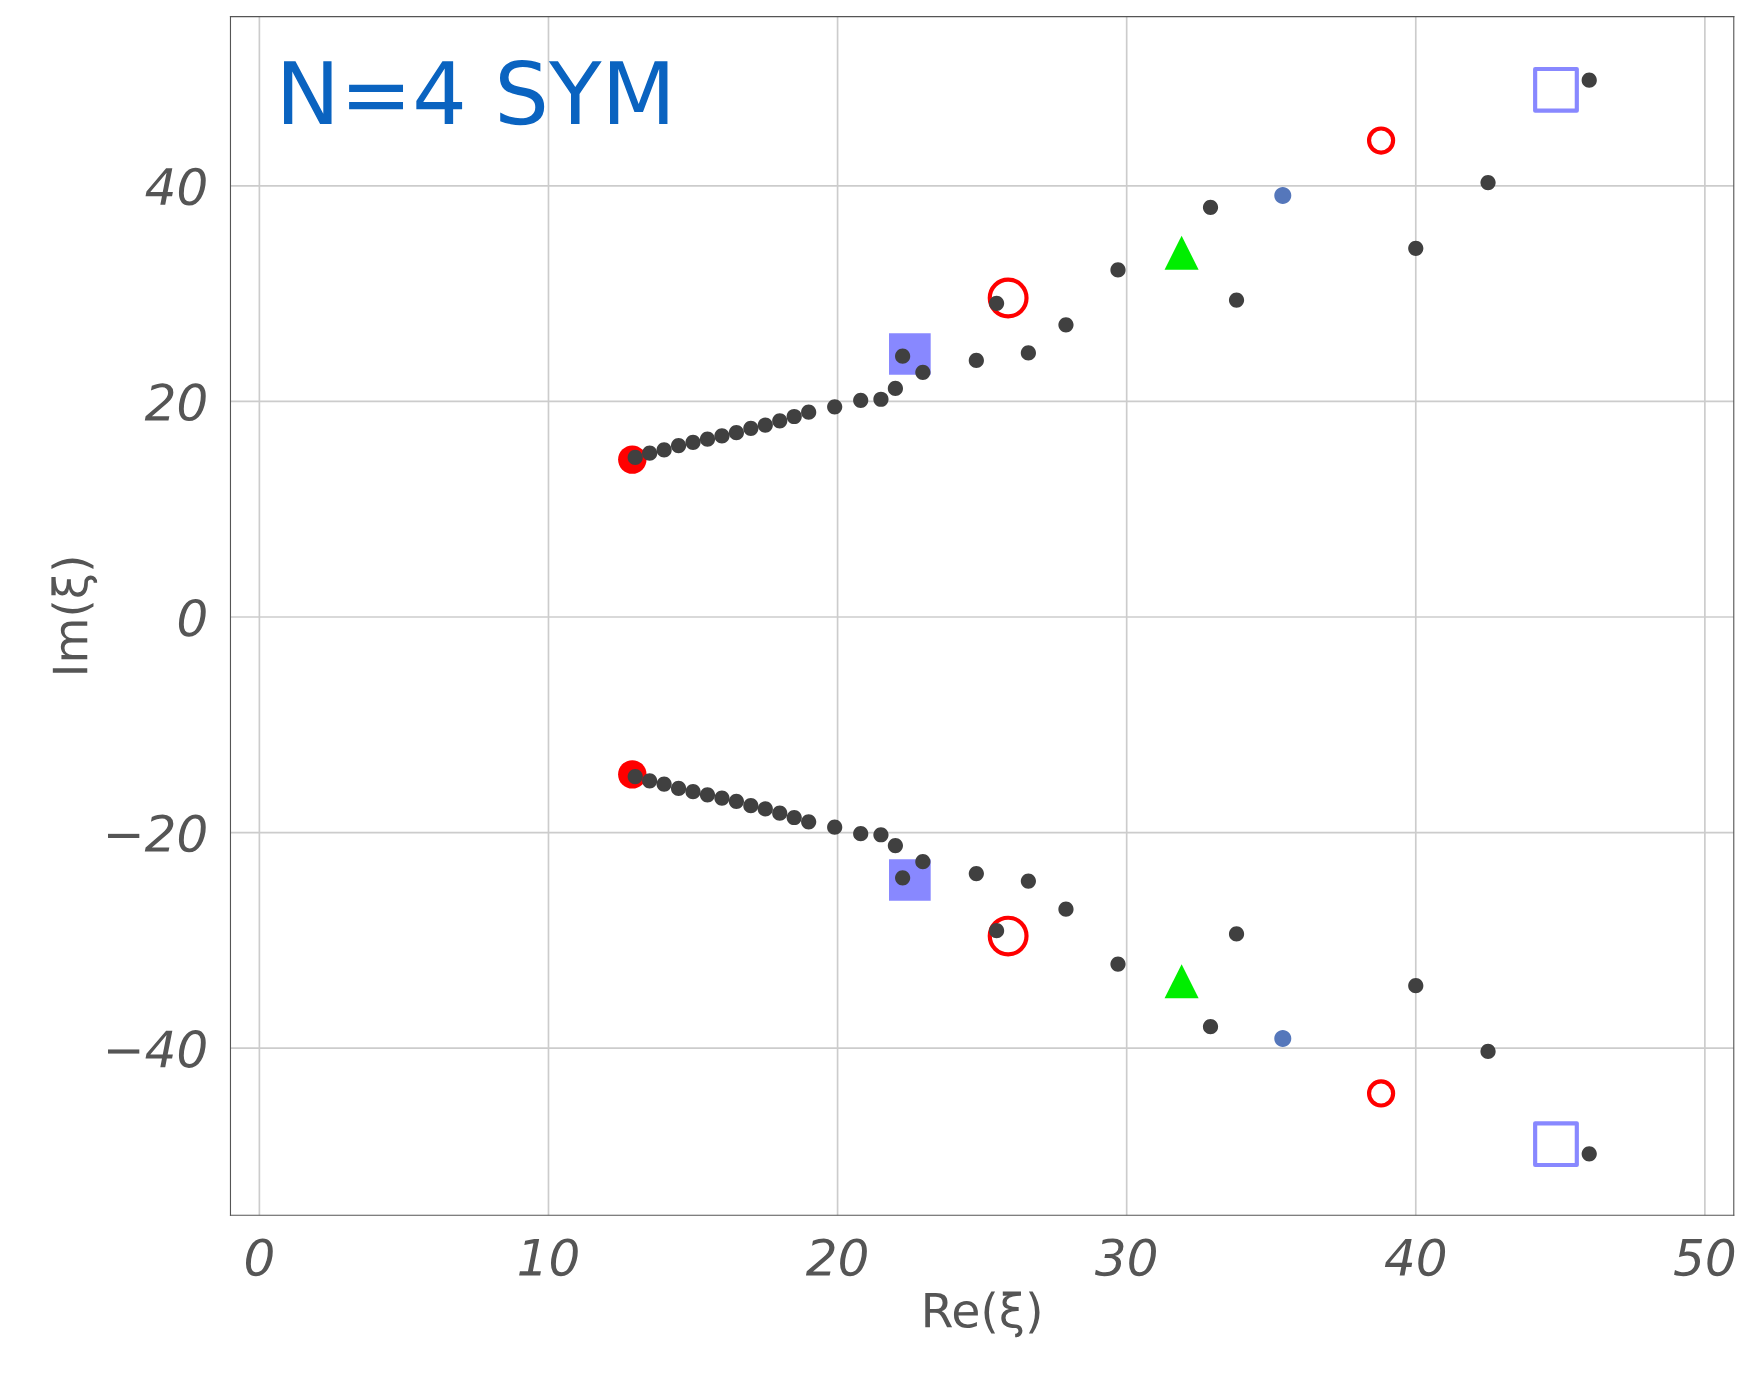 This screenshot has width=1746, height=1381. Describe the element at coordinates (1415, 1257) in the screenshot. I see `x-tick-label: 40` at that location.